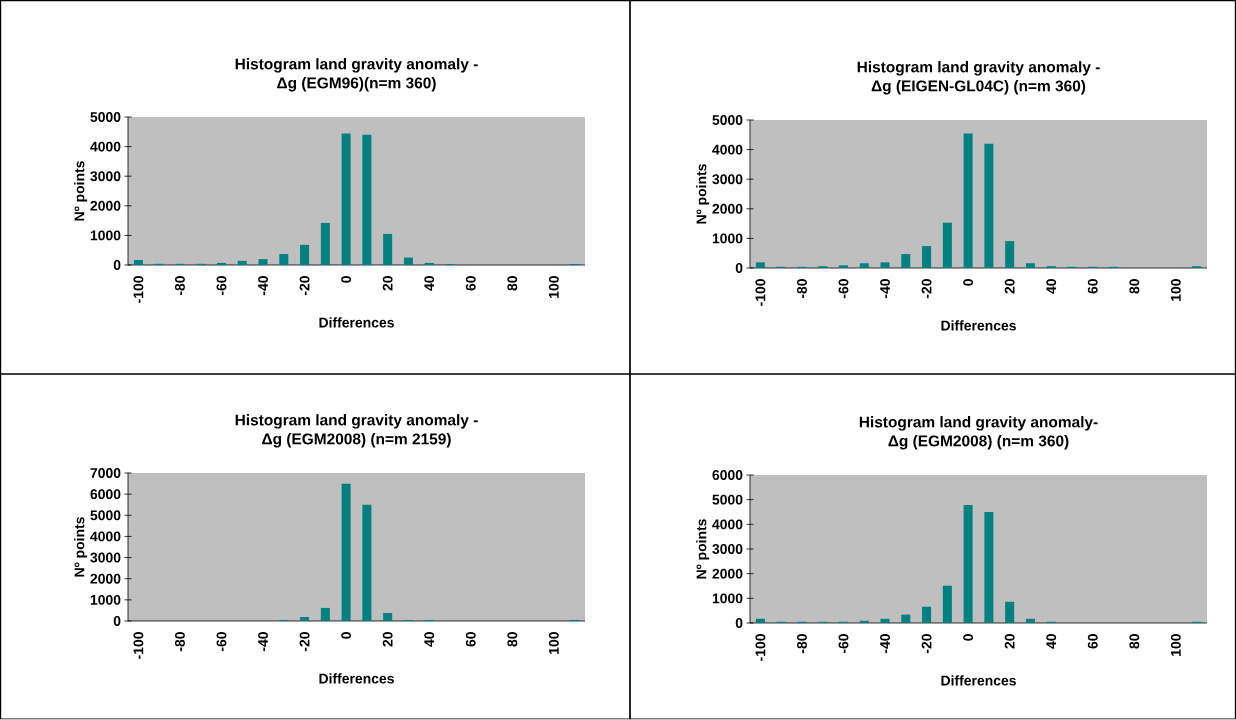 Image resolution: width=1236 pixels, height=720 pixels. What do you see at coordinates (356, 440) in the screenshot?
I see `chart-subtitle: Δg (EGM2008) (n=m 2159)` at bounding box center [356, 440].